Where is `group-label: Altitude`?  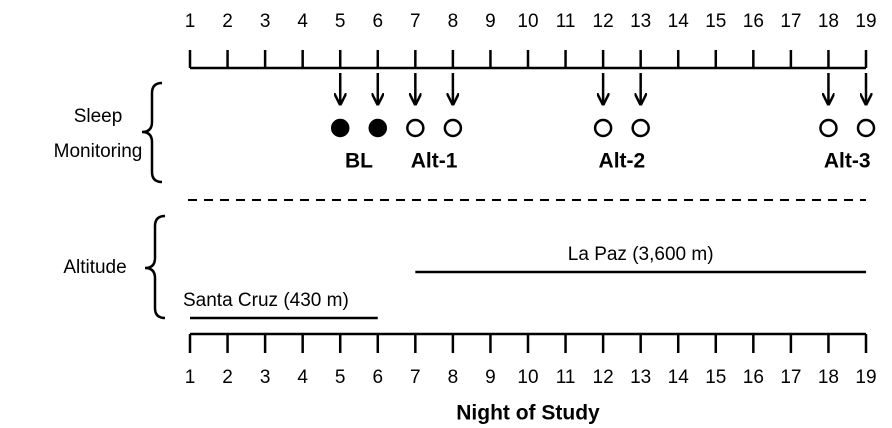 group-label: Altitude is located at coordinates (94, 267).